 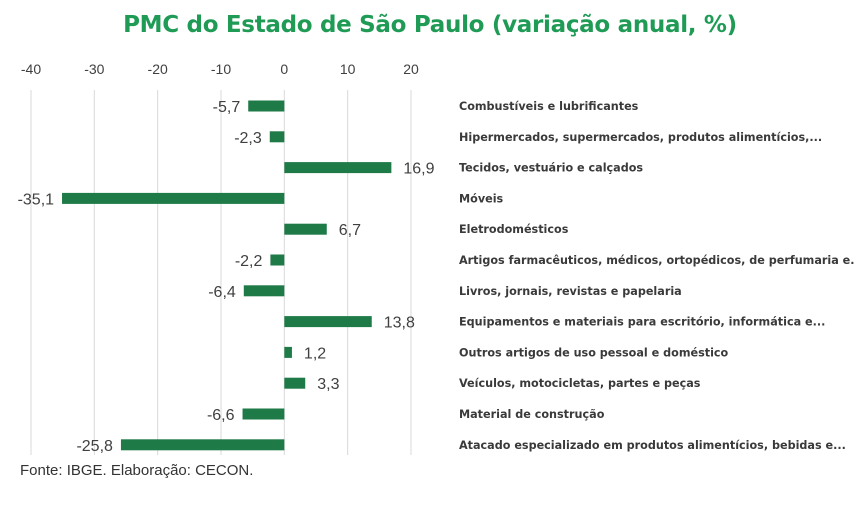 I want to click on x-tick-label: -40, so click(x=31, y=69).